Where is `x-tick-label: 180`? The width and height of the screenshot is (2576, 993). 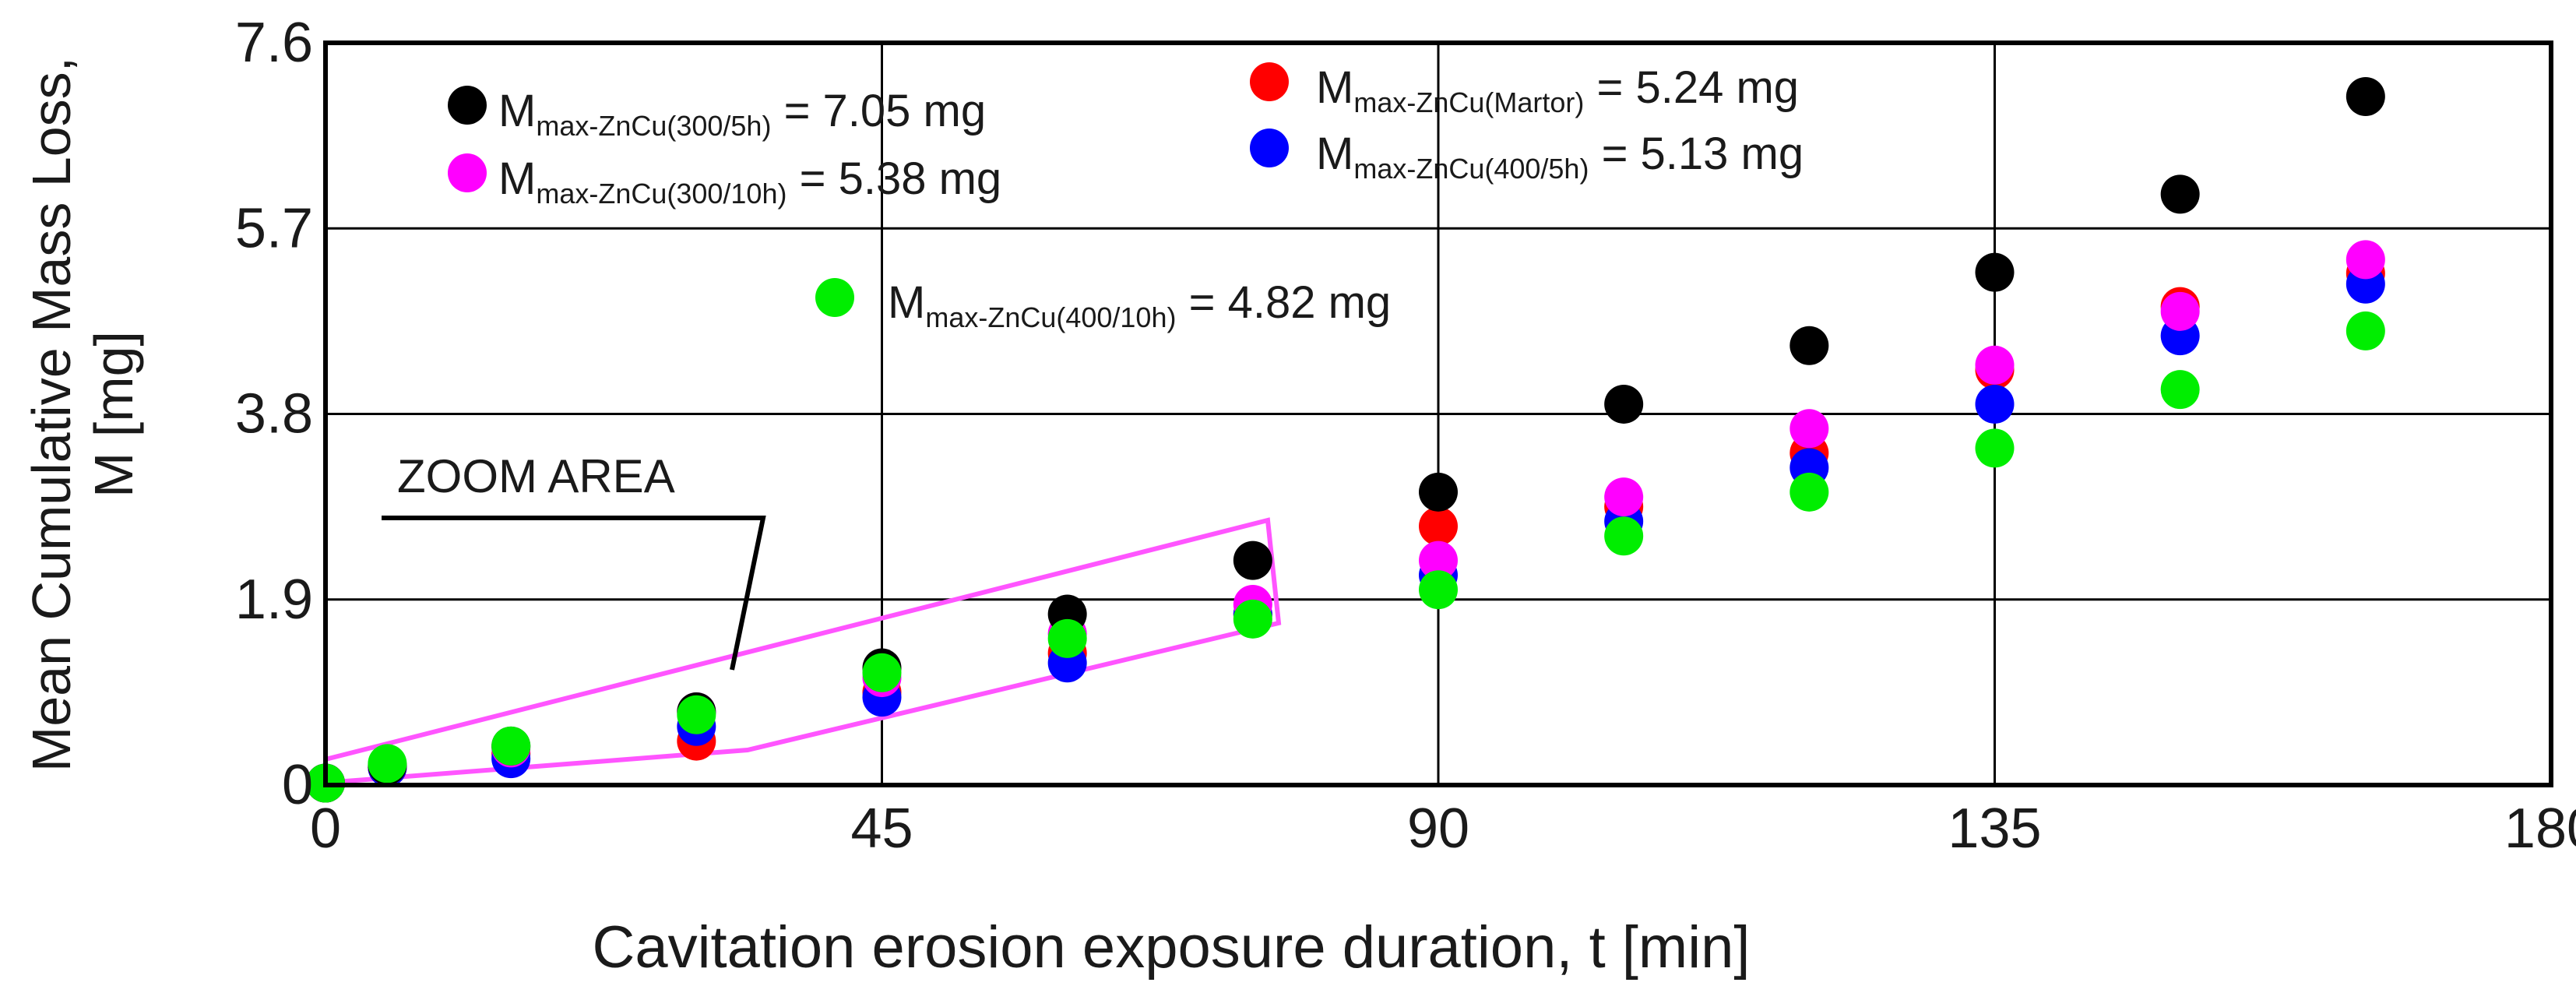
x-tick-label: 180 is located at coordinates (2540, 829).